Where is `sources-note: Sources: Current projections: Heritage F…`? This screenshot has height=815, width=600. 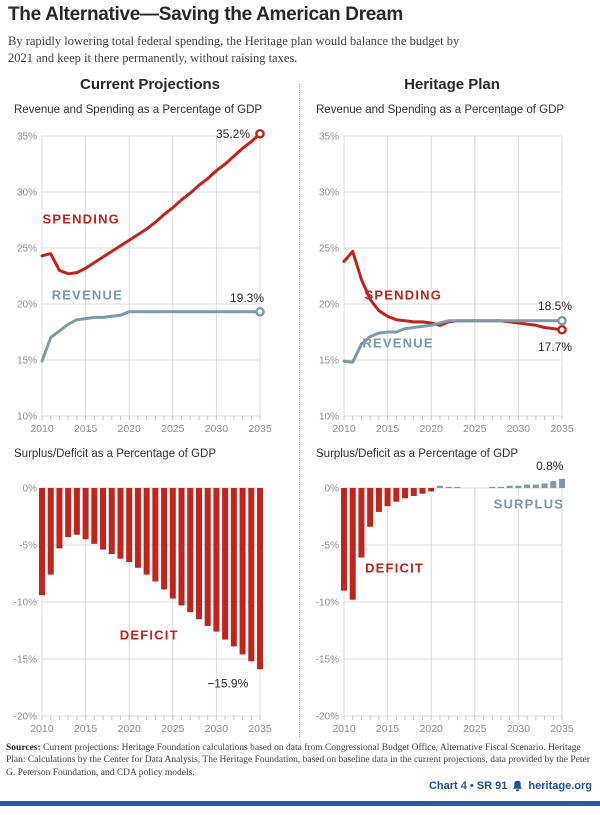
sources-note: Sources: Current projections: Heritage F… is located at coordinates (298, 760).